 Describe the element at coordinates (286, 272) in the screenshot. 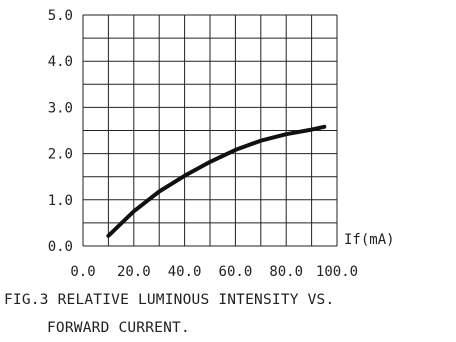

I see `x-tick-label: 80.0` at that location.